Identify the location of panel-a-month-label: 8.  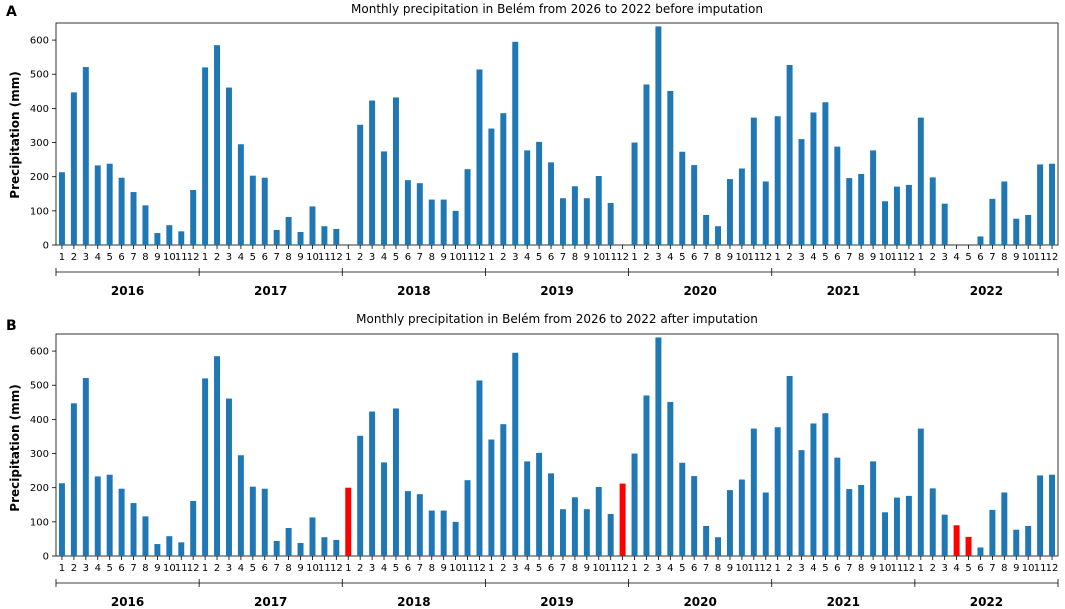
(432, 257).